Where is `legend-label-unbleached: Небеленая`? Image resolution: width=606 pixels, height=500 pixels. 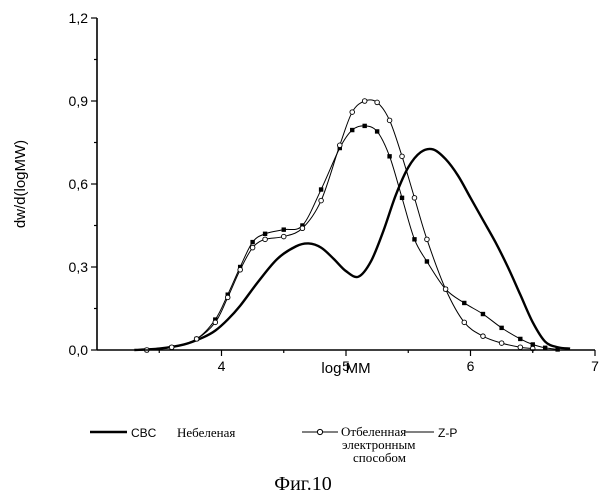 legend-label-unbleached: Небеленая is located at coordinates (206, 432).